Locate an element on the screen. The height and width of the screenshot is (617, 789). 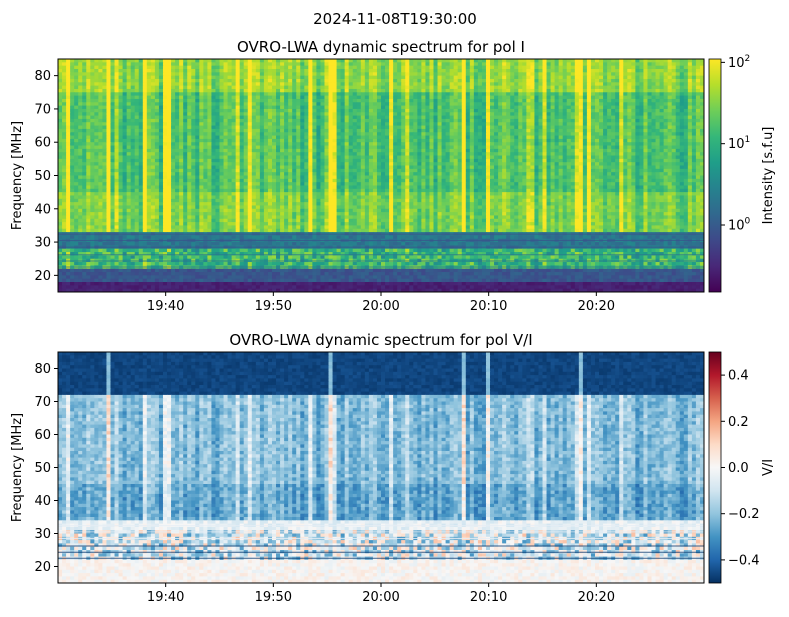
colorbar-tick-label: 10² is located at coordinates (739, 62).